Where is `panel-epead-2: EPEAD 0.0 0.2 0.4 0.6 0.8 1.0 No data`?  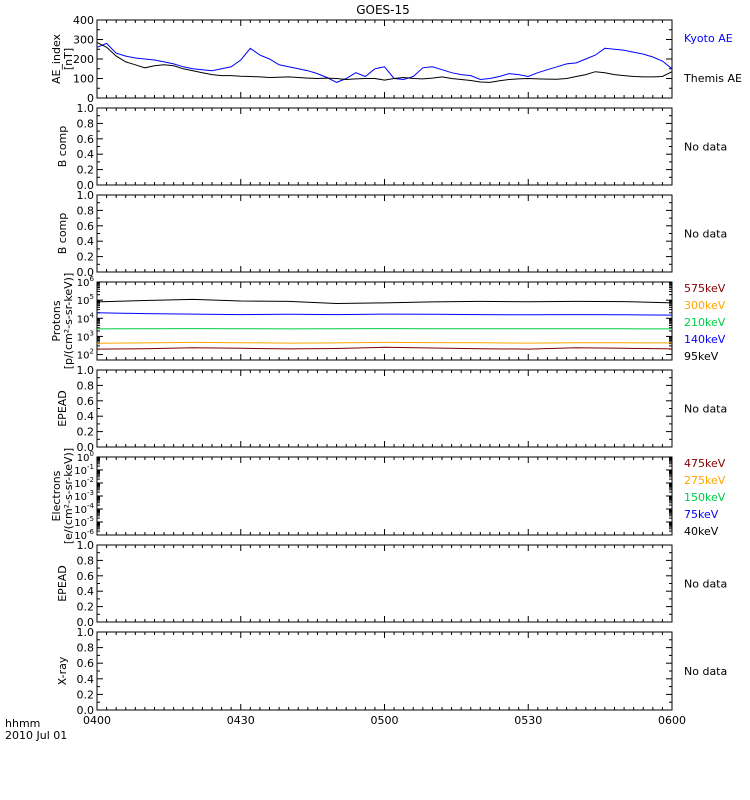
panel-epead-2: EPEAD 0.0 0.2 0.4 0.6 0.8 1.0 No data is located at coordinates (391, 584).